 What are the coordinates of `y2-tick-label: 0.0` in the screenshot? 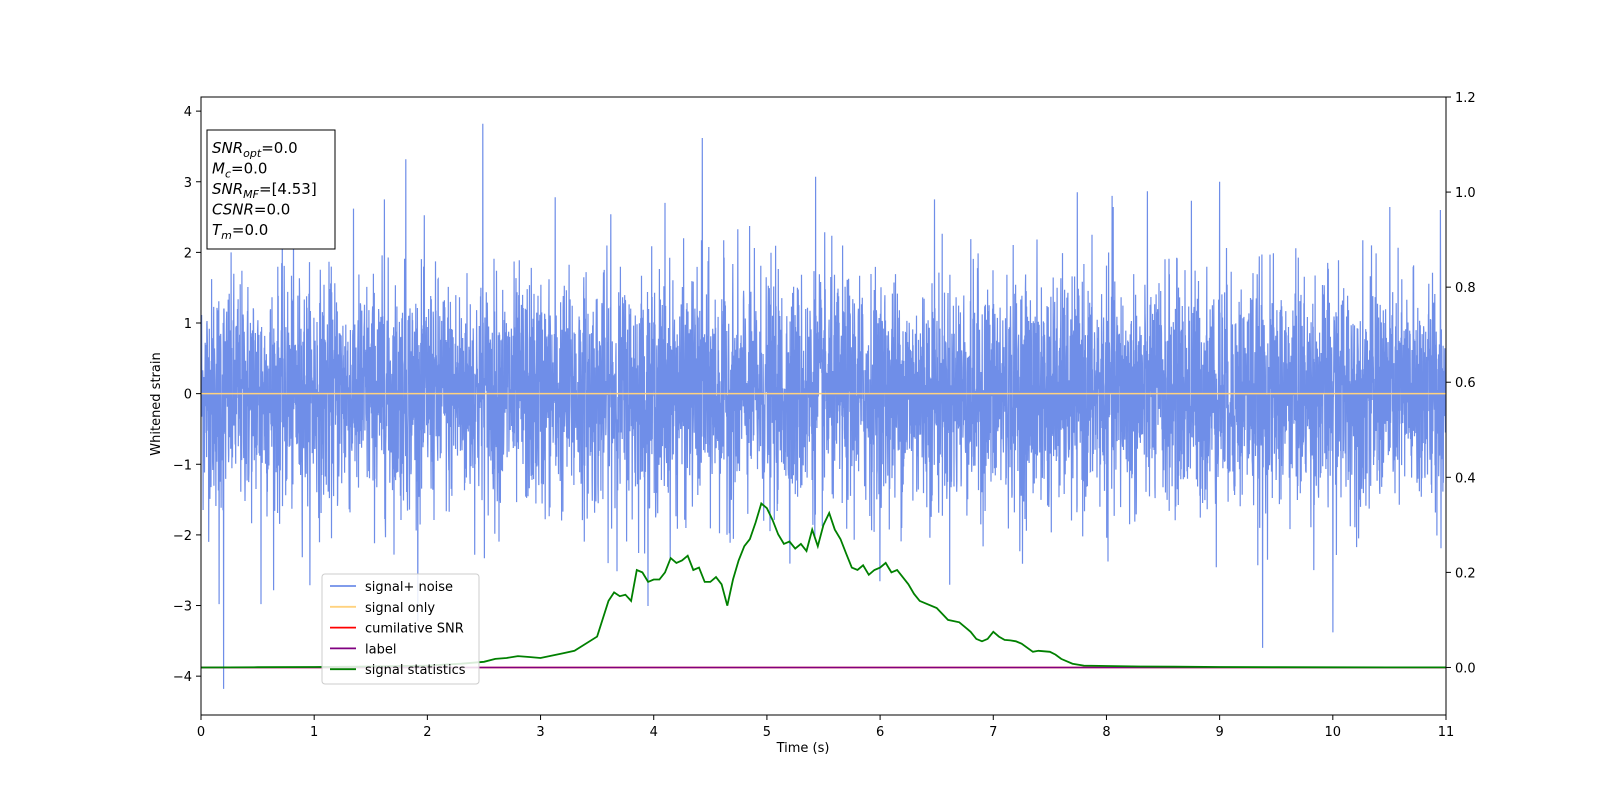 It's located at (1465, 668).